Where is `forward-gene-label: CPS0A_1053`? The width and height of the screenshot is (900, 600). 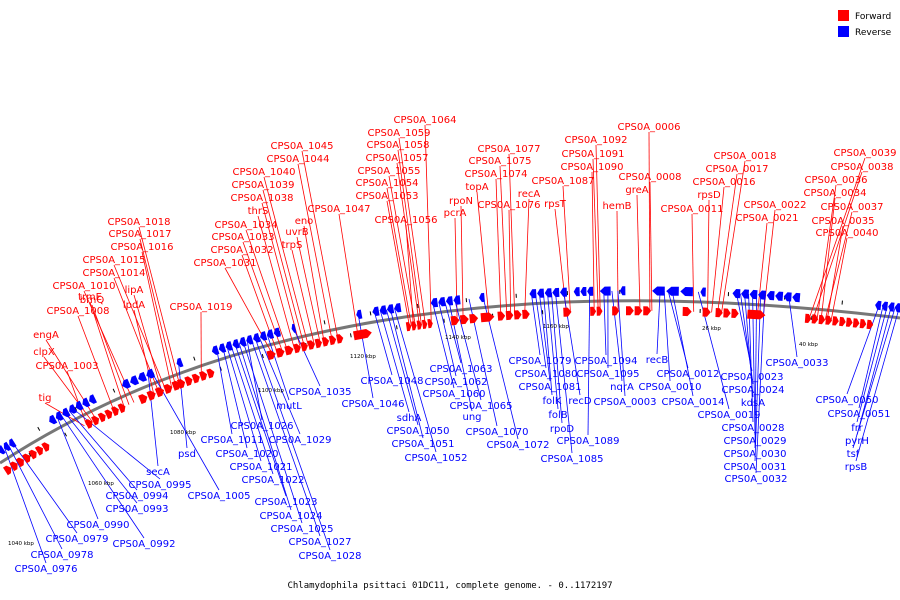
forward-gene-label: CPS0A_1053 is located at coordinates (386, 196).